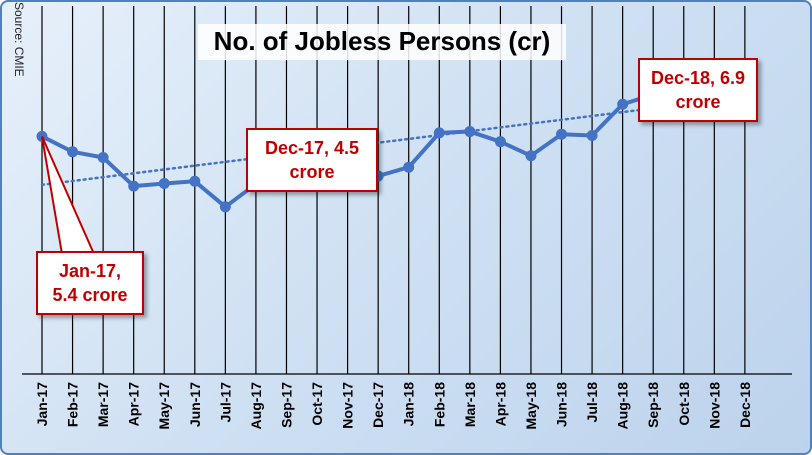 The height and width of the screenshot is (455, 812). What do you see at coordinates (195, 404) in the screenshot?
I see `x-tick-label: Jun-17` at bounding box center [195, 404].